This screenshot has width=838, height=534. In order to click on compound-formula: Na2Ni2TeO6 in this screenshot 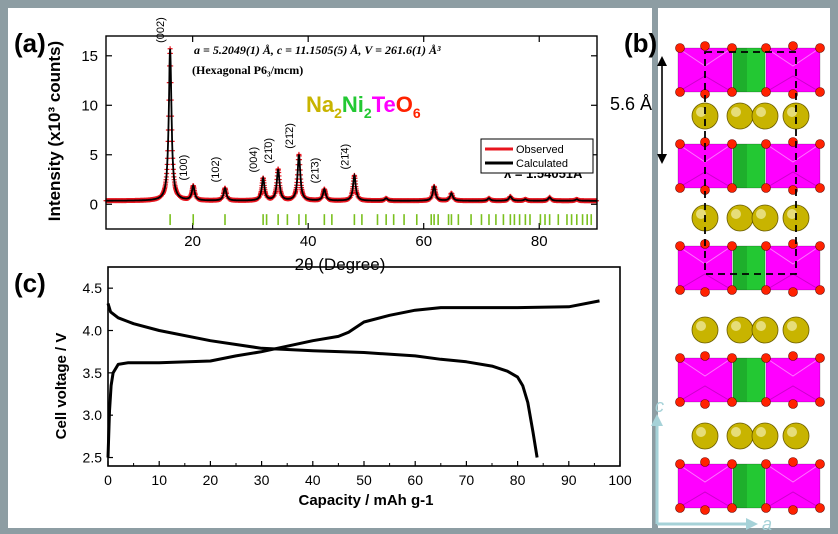, I will do `click(363, 106)`.